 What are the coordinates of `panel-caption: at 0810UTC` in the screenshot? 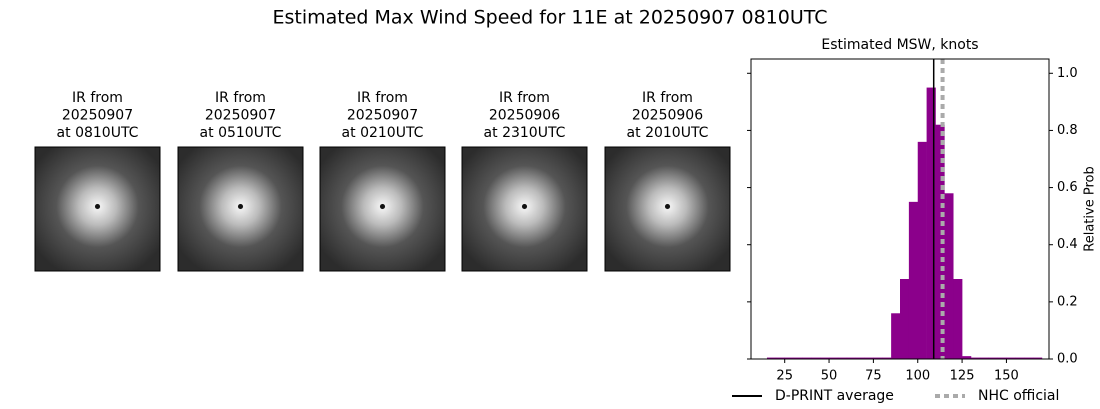 It's located at (98, 133).